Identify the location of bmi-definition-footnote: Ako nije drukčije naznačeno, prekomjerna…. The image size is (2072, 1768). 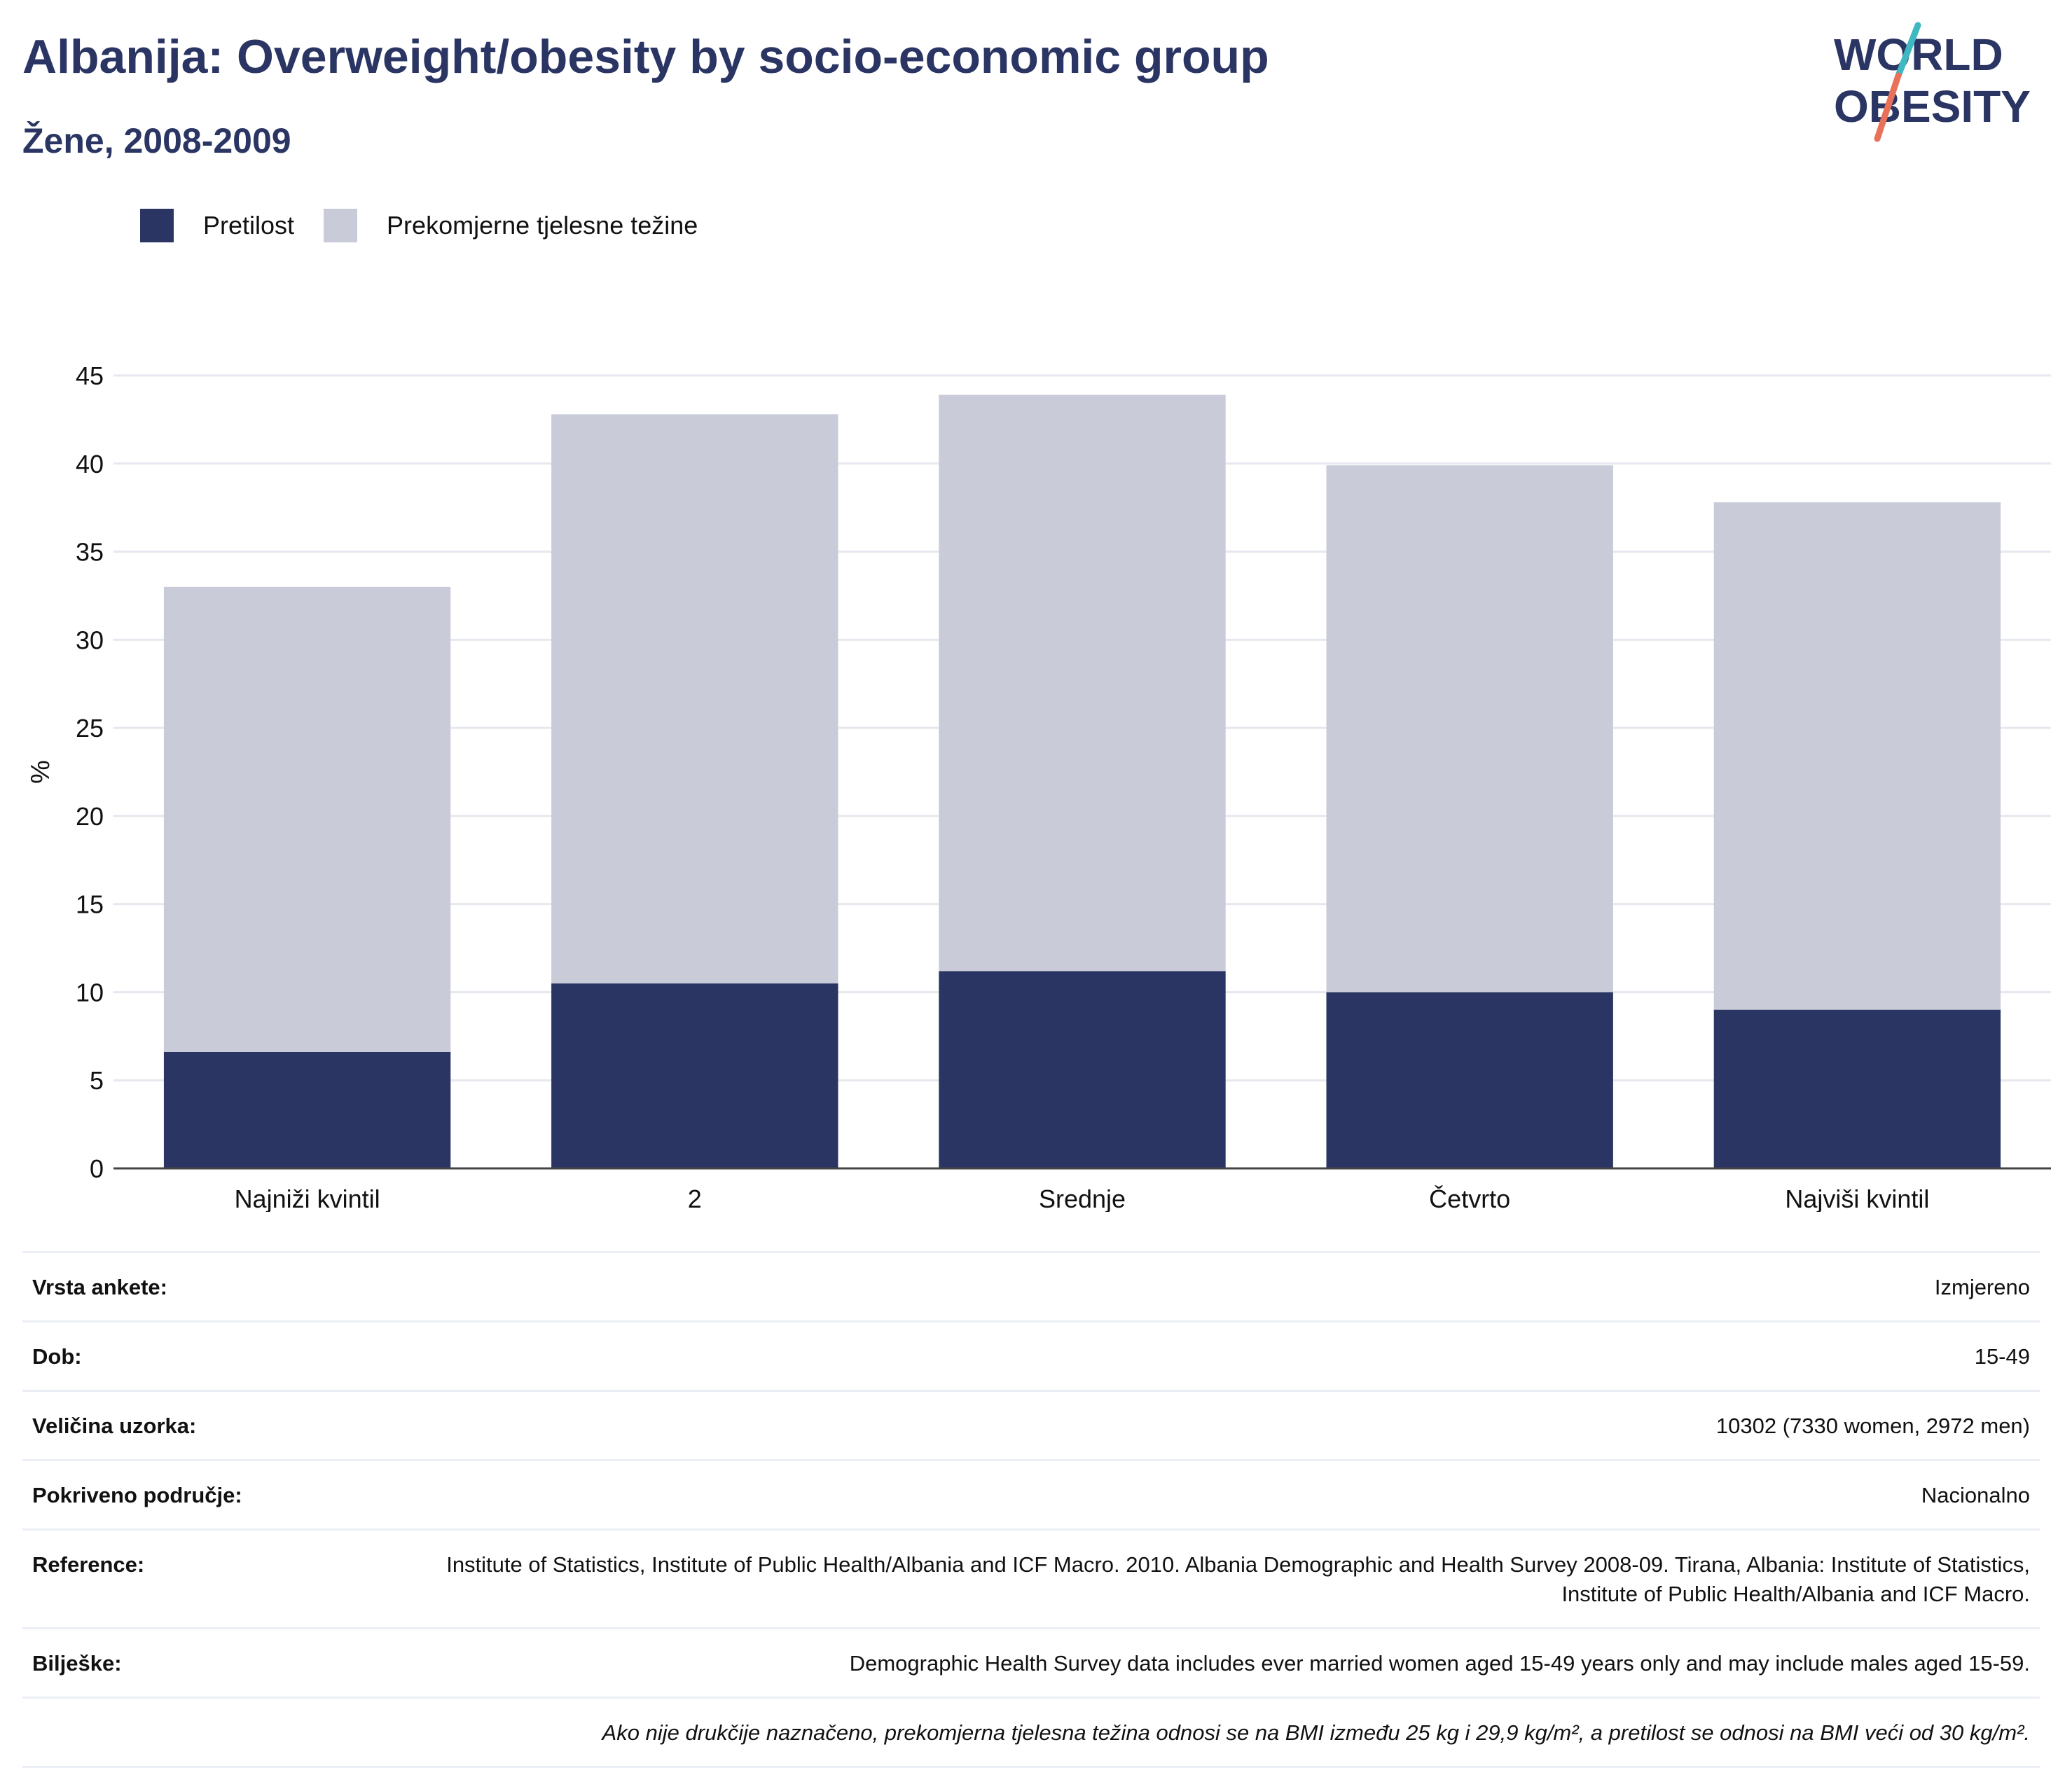
(1316, 1732).